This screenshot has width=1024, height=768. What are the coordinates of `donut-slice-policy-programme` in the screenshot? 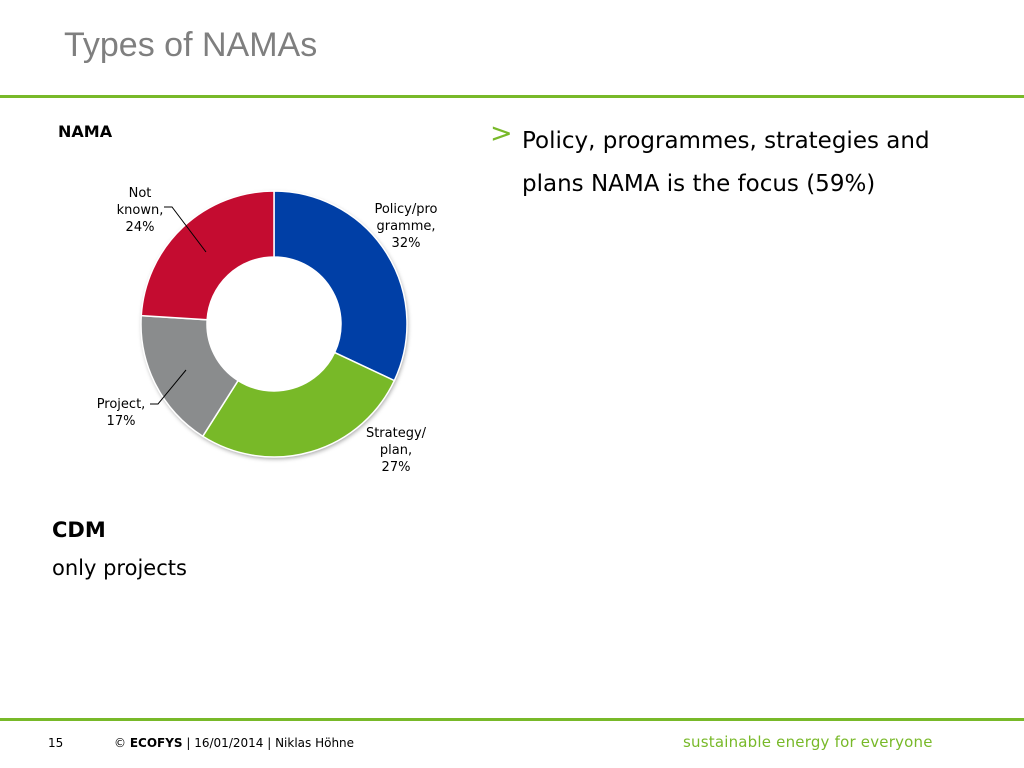 It's located at (340, 286).